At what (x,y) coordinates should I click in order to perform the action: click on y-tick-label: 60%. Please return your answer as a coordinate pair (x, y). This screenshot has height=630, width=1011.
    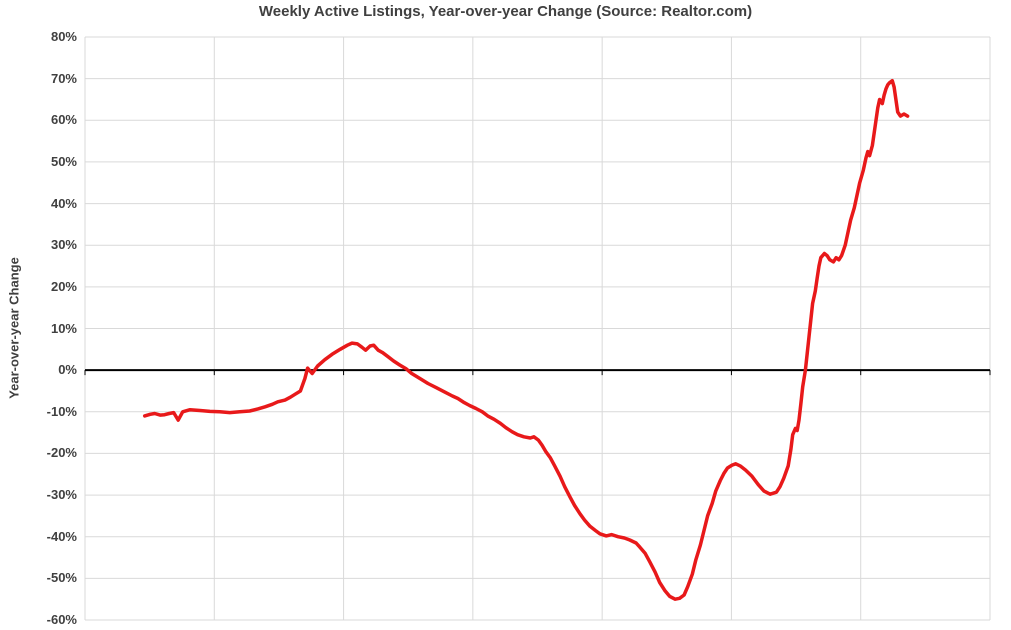
    Looking at the image, I should click on (63, 120).